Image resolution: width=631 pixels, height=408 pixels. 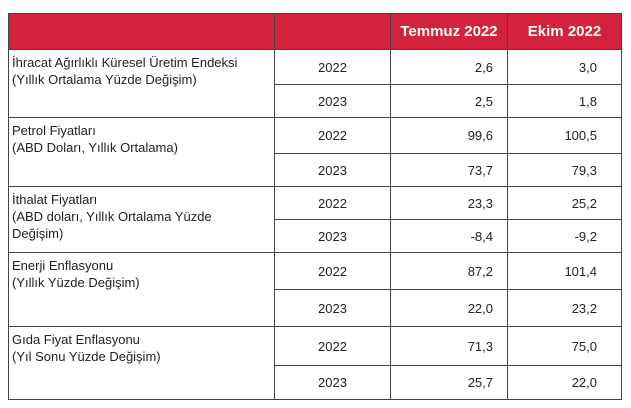 I want to click on indicator-label-line: (ABD Doları, Yıllık Ortalama), so click(x=95, y=147).